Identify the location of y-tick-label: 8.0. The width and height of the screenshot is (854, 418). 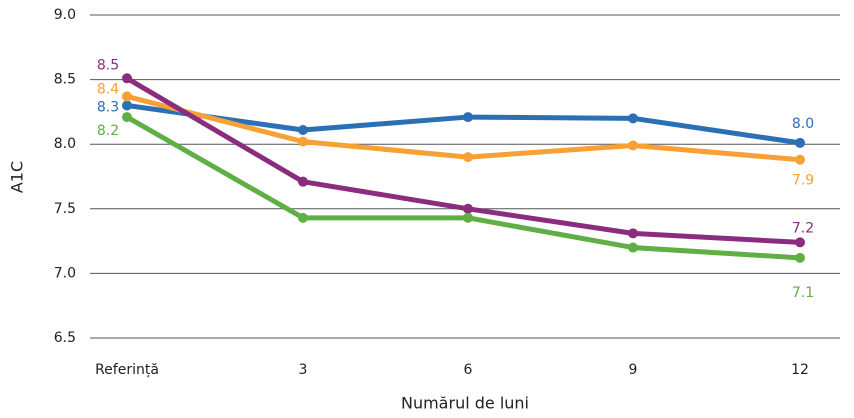
(65, 144).